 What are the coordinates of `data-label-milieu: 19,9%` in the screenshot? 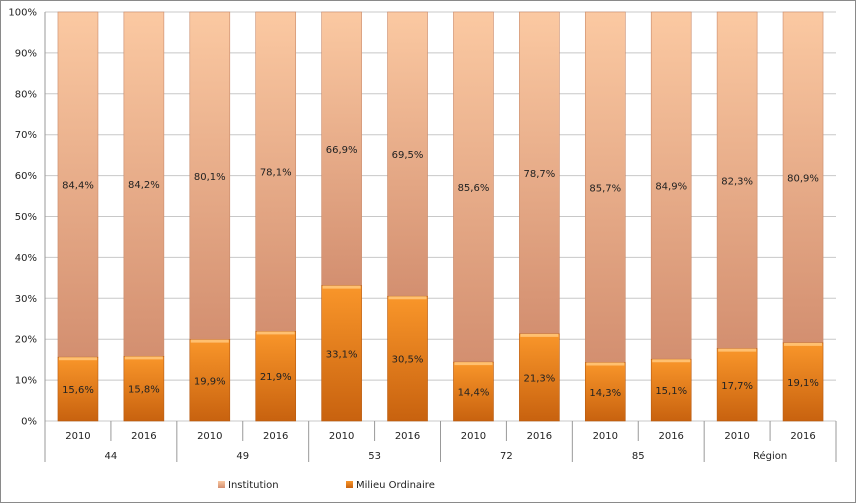 It's located at (210, 381).